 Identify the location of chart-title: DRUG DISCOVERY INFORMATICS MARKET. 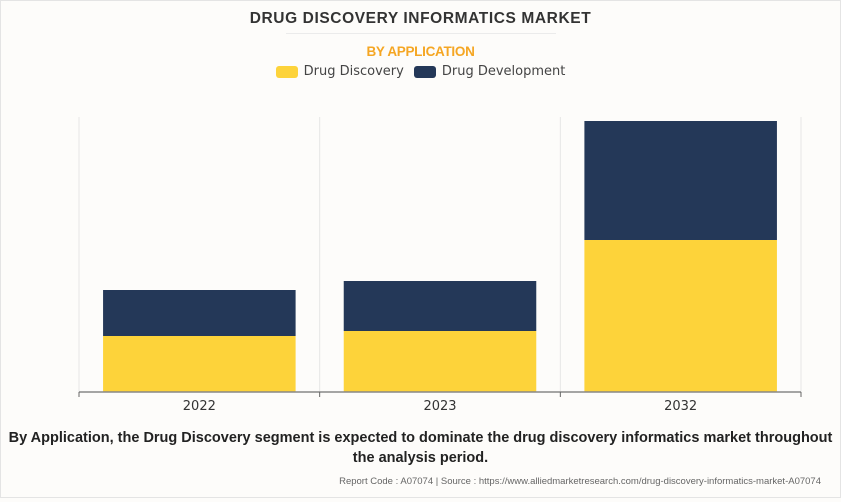
(420, 18).